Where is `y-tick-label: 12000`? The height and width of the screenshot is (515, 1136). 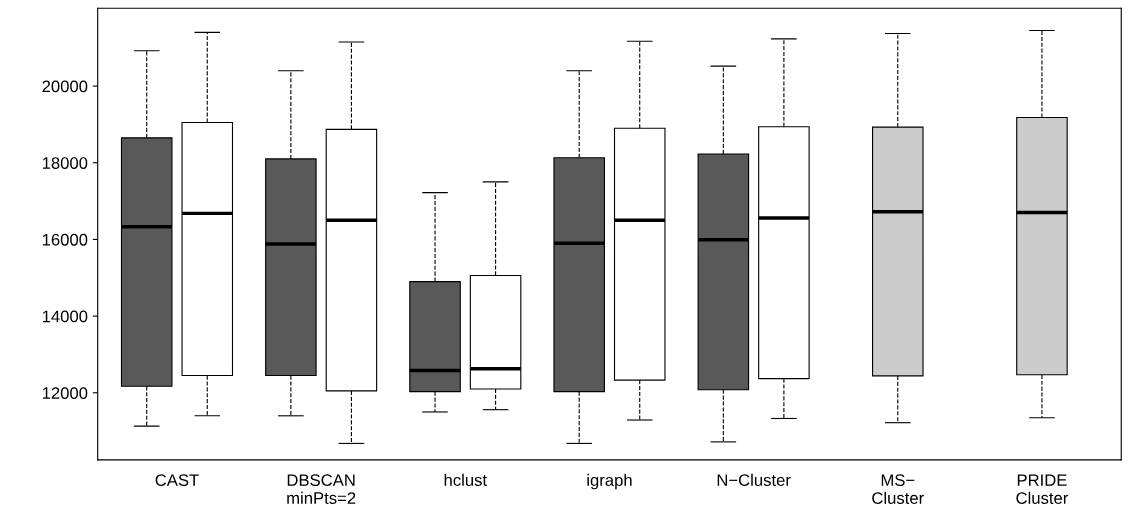
y-tick-label: 12000 is located at coordinates (65, 393).